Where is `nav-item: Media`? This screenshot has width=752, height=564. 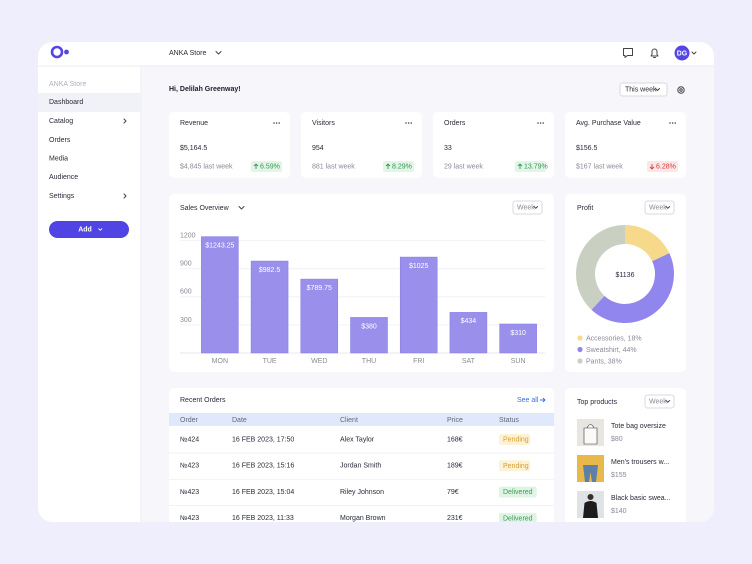
nav-item: Media is located at coordinates (58, 158).